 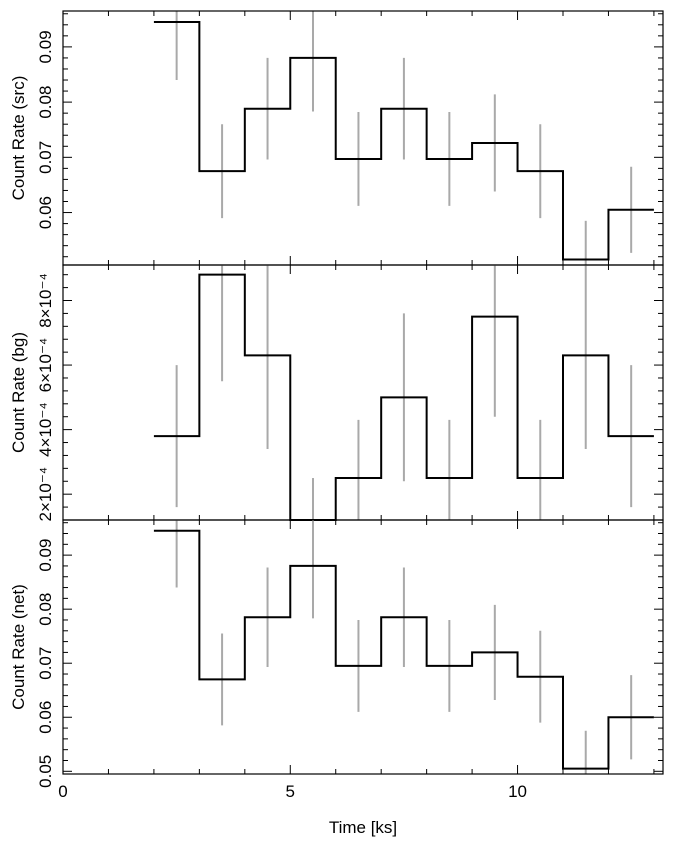 What do you see at coordinates (18, 647) in the screenshot?
I see `y-axis-label: Count Rate (net)` at bounding box center [18, 647].